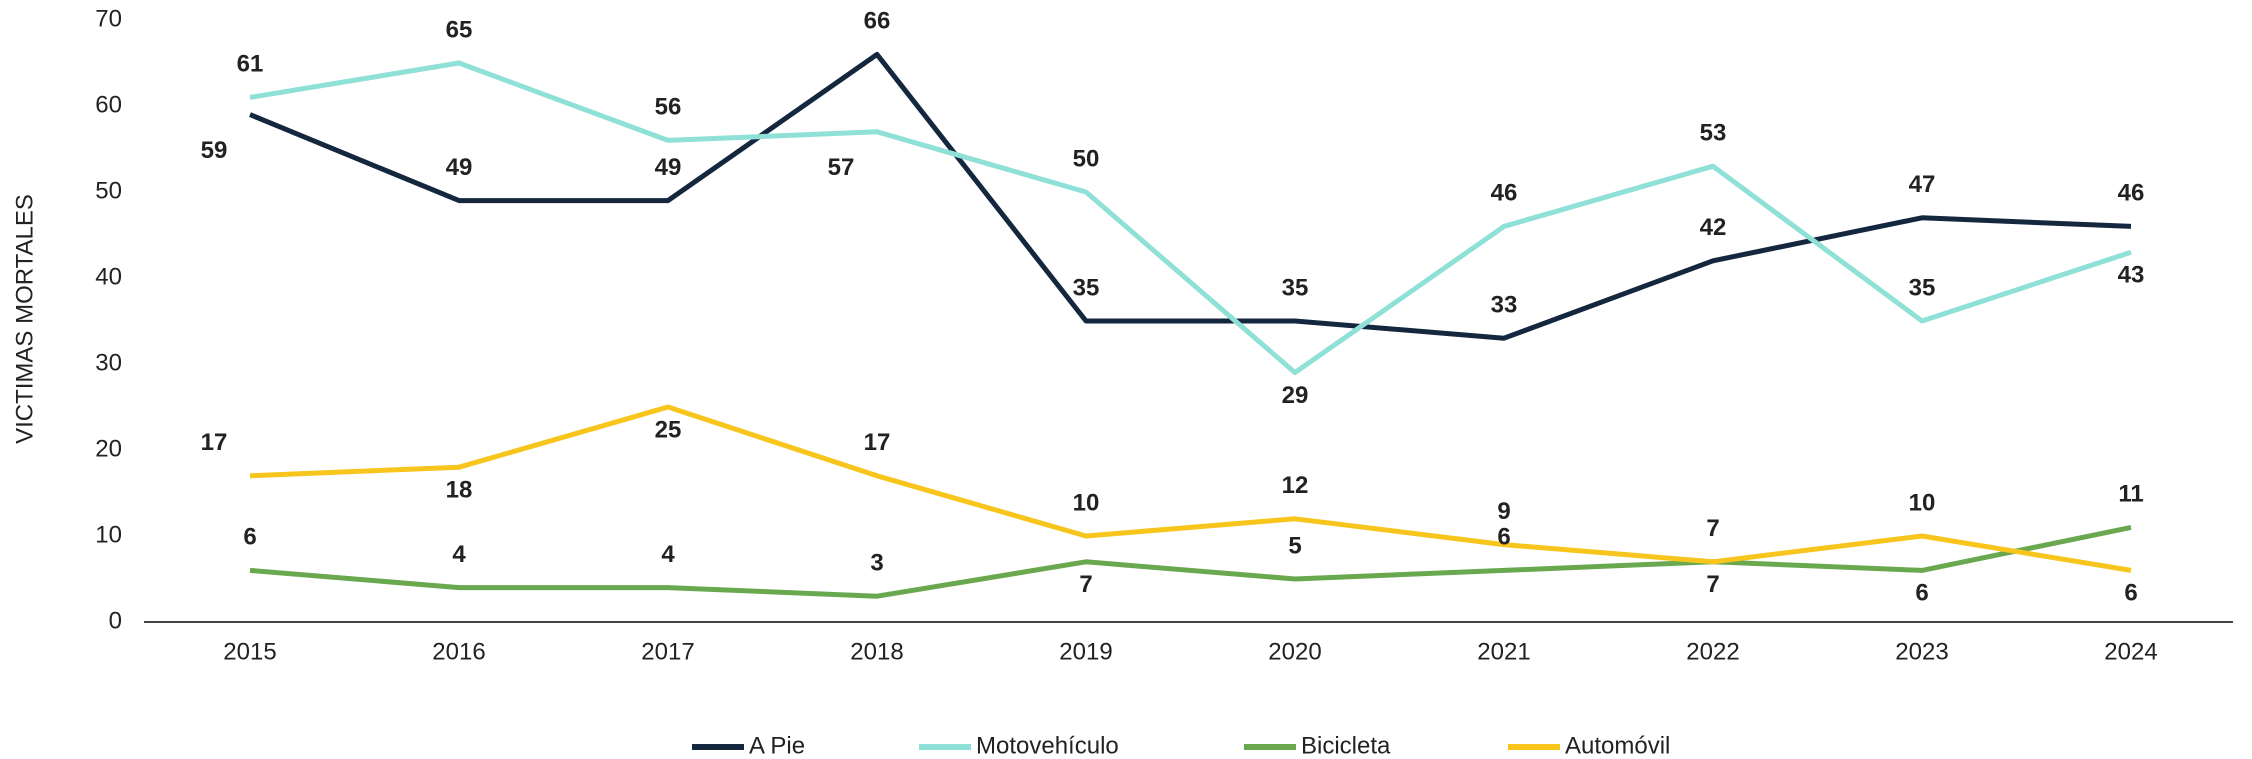 The image size is (2252, 759). What do you see at coordinates (876, 563) in the screenshot?
I see `data-label: 3` at bounding box center [876, 563].